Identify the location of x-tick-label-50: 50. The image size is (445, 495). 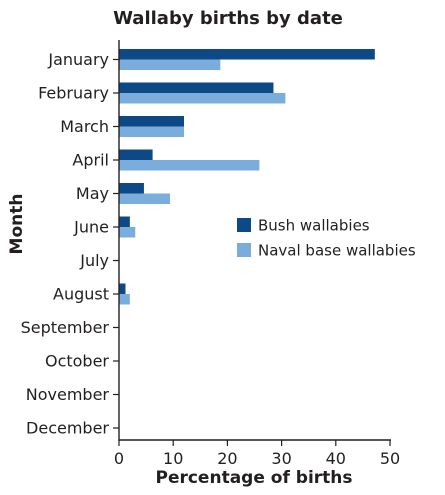
(390, 458).